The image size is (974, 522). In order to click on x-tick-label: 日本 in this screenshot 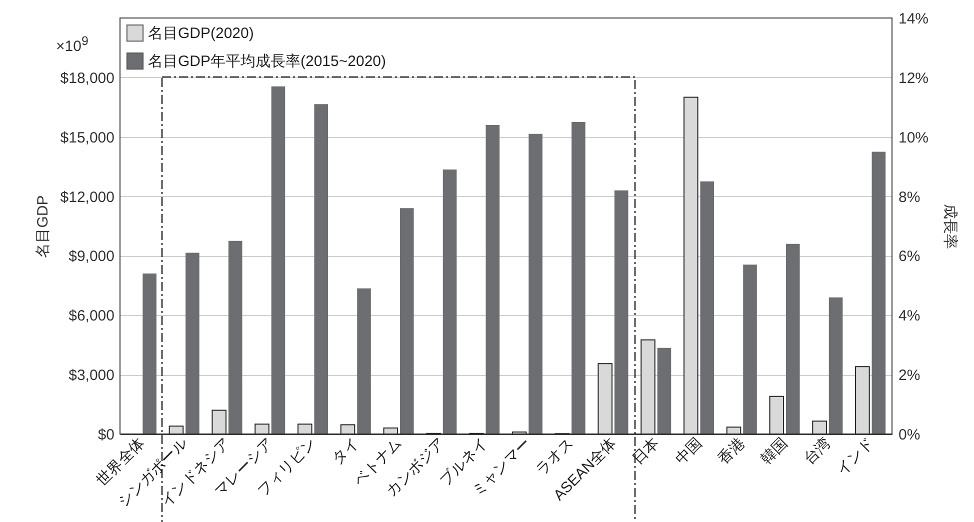, I will do `click(645, 451)`.